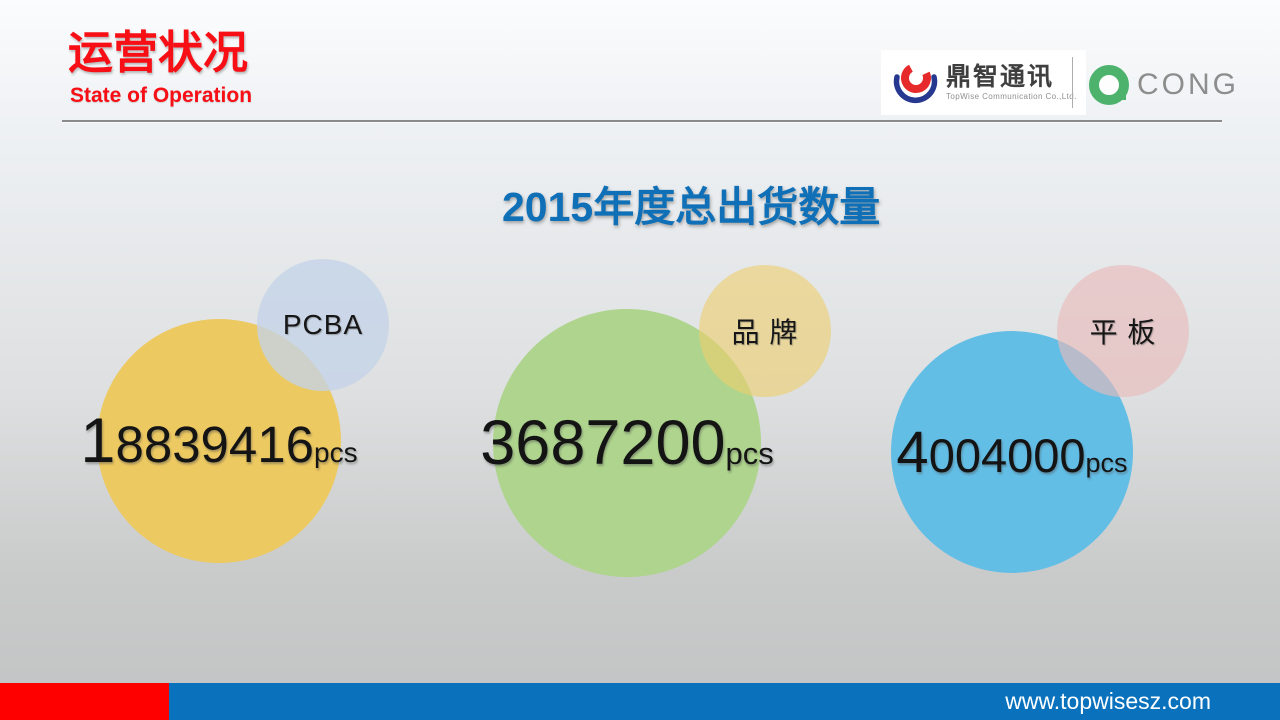 Image resolution: width=1280 pixels, height=720 pixels. I want to click on cong-wordmark: CONG, so click(1188, 84).